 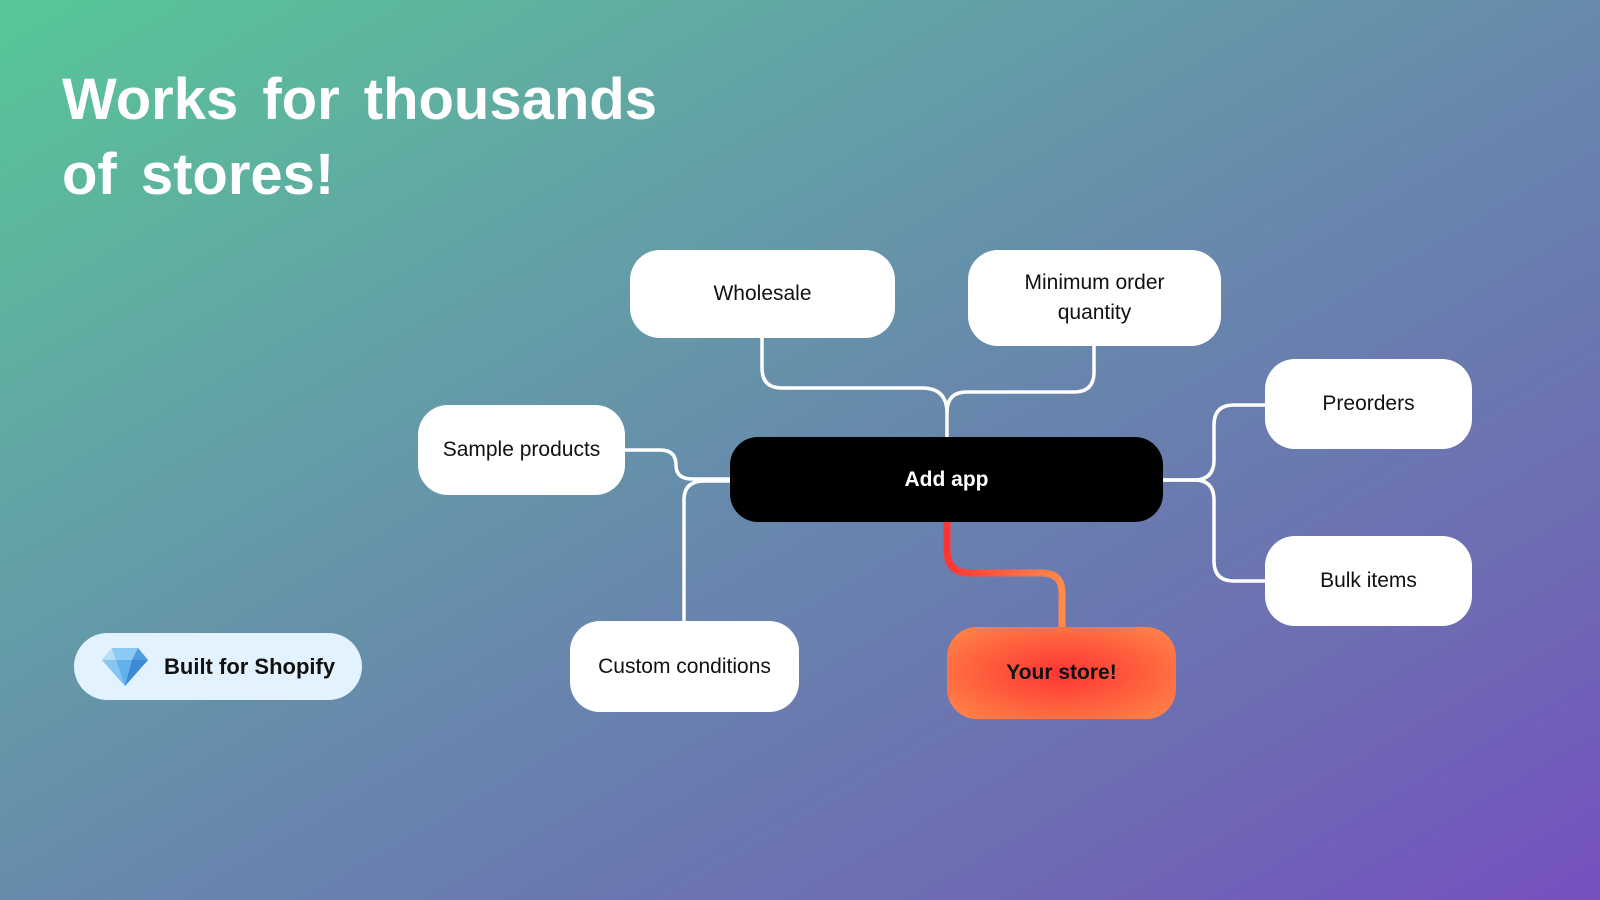 I want to click on add-app-button: Add app, so click(x=946, y=479).